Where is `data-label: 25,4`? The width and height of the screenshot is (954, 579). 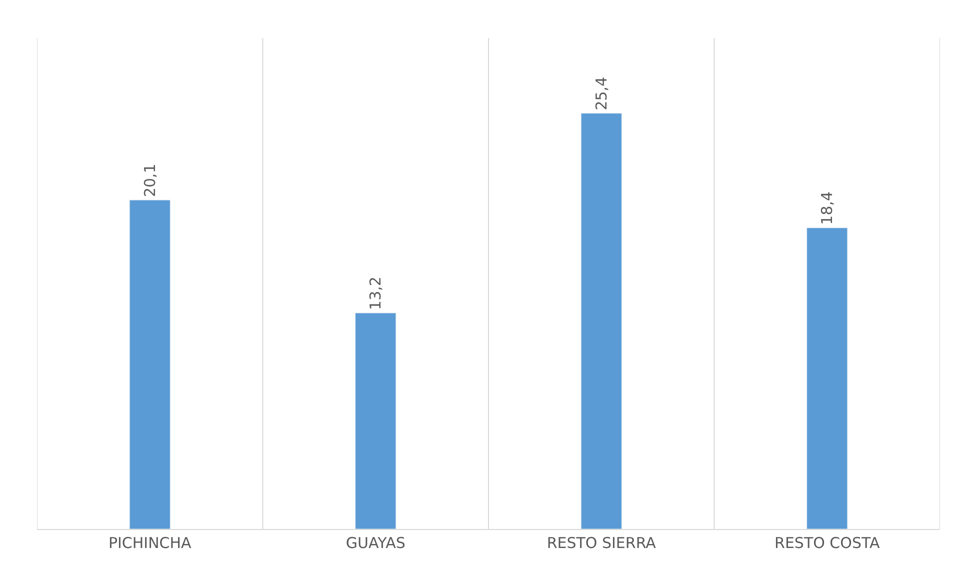
data-label: 25,4 is located at coordinates (601, 93).